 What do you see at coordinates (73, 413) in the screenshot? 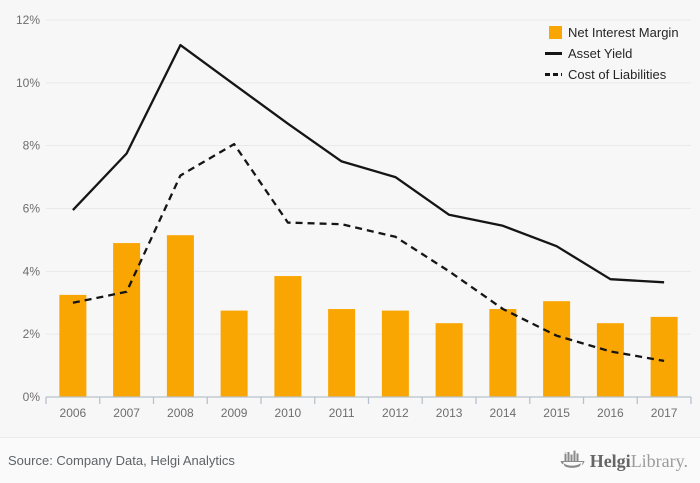
I see `x-tick-label: 2006` at bounding box center [73, 413].